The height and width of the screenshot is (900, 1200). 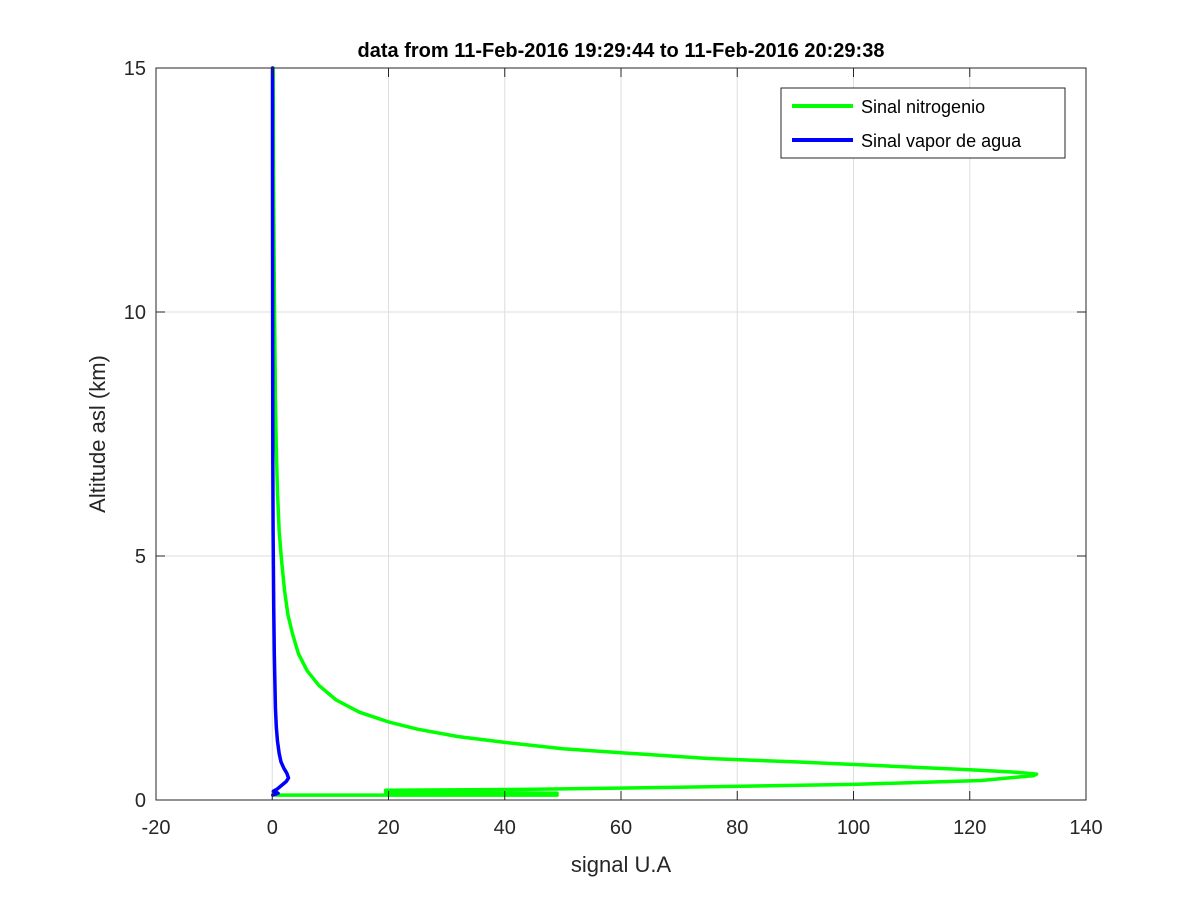 I want to click on x-tick-label: 140, so click(x=1085, y=828).